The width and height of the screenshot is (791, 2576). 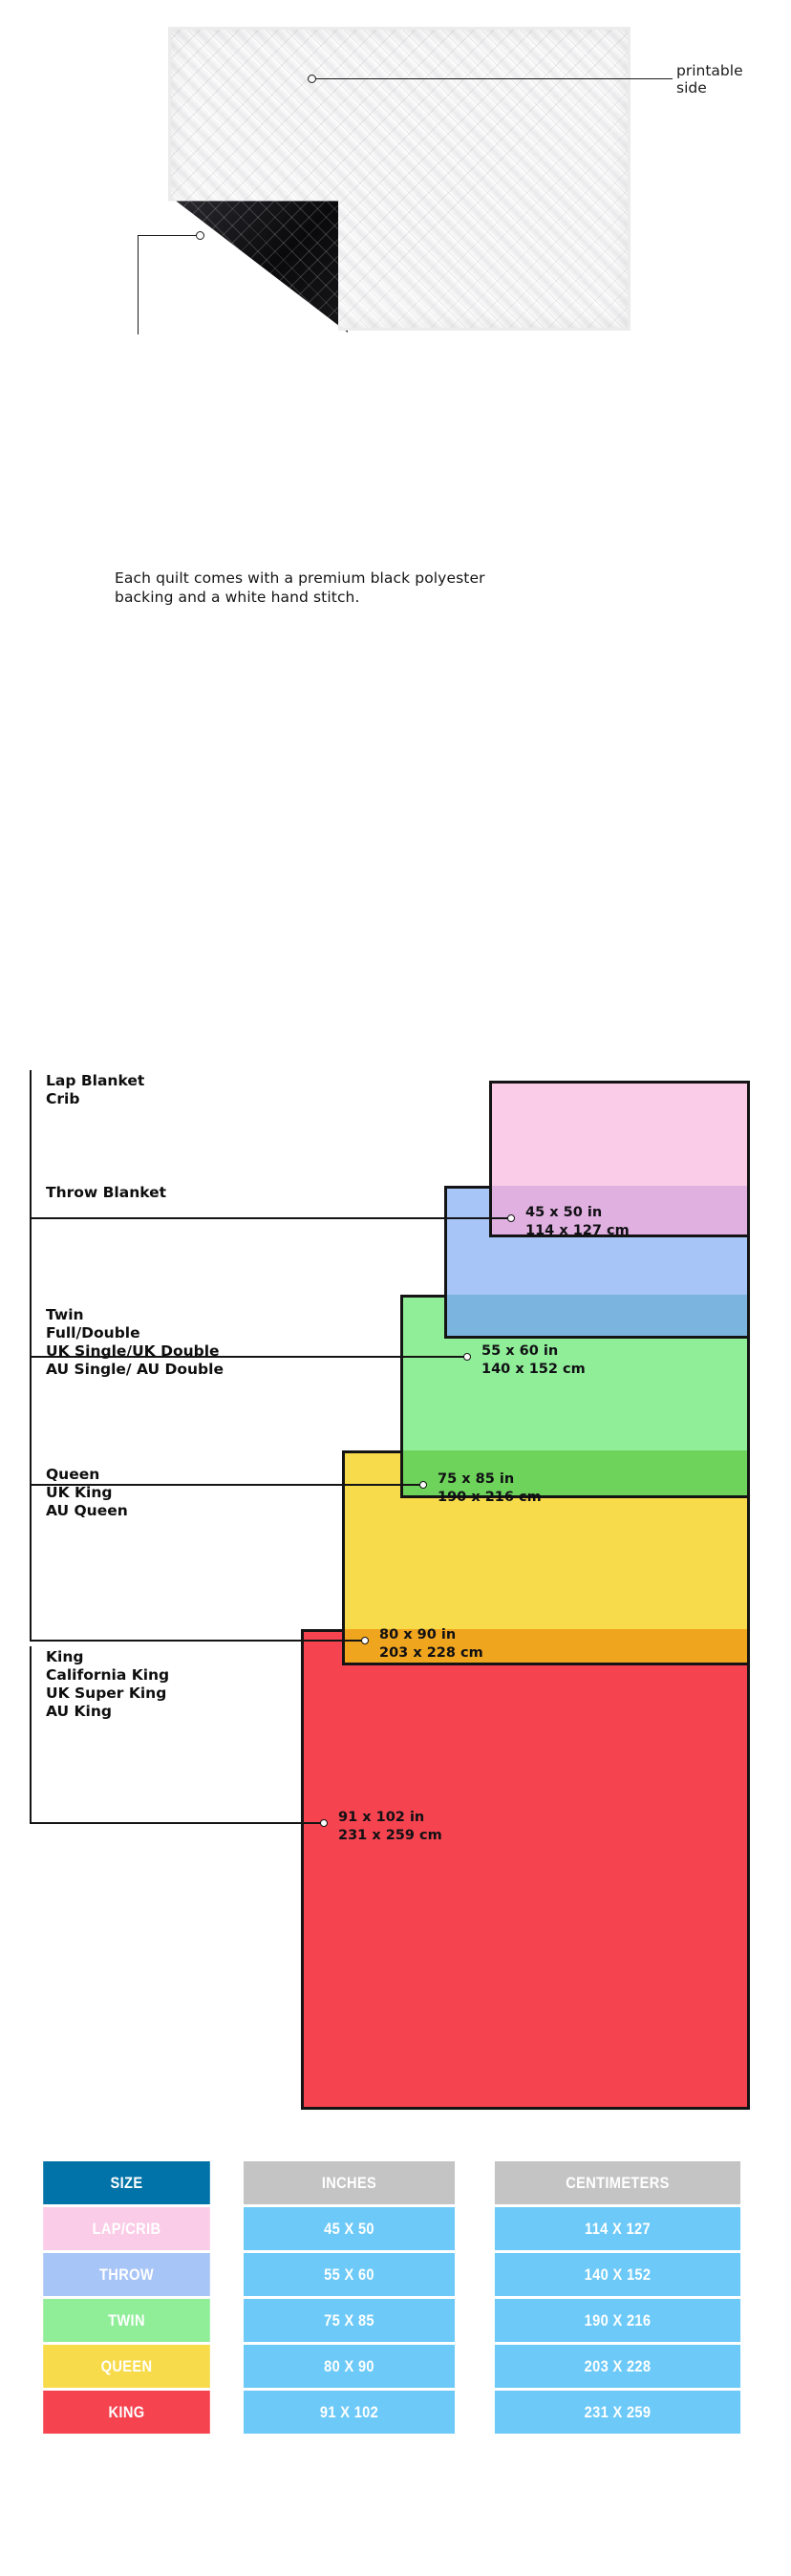 I want to click on marker-lap-crib-icon, so click(x=511, y=1218).